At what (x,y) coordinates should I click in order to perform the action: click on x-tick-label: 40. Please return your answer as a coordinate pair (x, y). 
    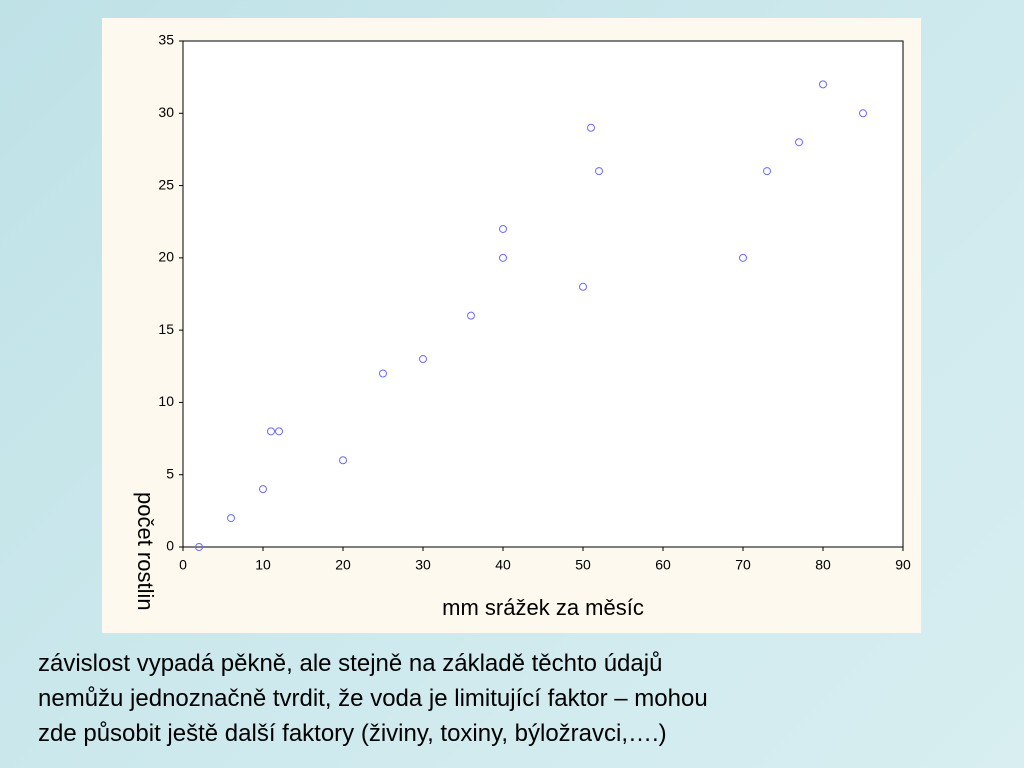
    Looking at the image, I should click on (503, 565).